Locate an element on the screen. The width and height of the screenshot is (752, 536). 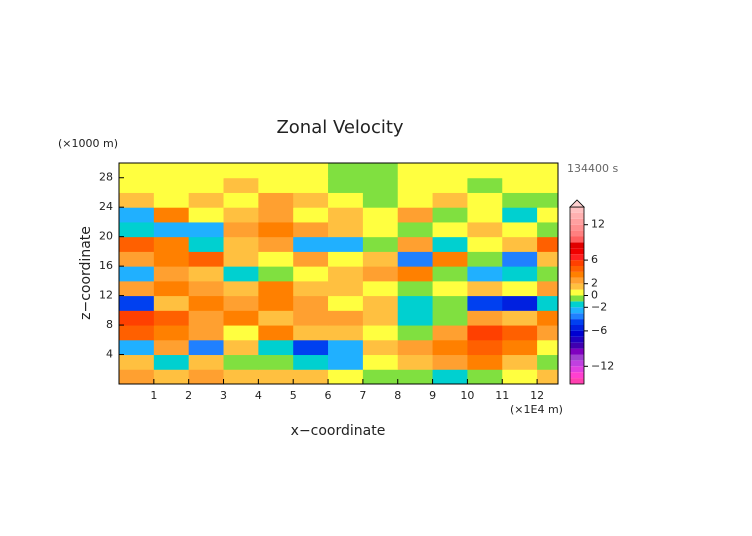
colorbar-tick-label: −2 is located at coordinates (599, 306).